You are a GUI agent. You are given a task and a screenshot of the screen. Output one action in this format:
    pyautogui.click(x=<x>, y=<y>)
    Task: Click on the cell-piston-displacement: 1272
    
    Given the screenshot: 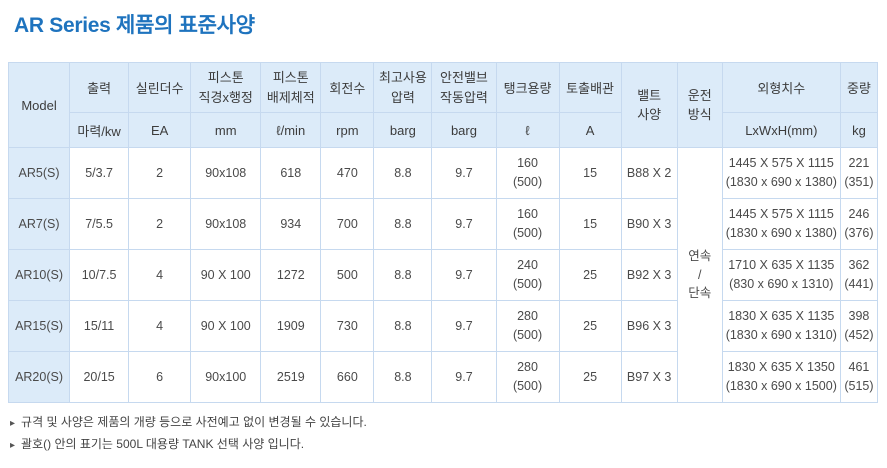 What is the action you would take?
    pyautogui.click(x=291, y=275)
    